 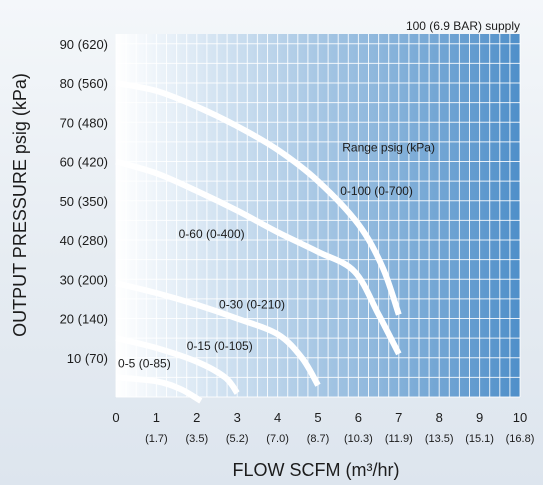 What do you see at coordinates (237, 439) in the screenshot?
I see `x-tick-sub-label: (5.2)` at bounding box center [237, 439].